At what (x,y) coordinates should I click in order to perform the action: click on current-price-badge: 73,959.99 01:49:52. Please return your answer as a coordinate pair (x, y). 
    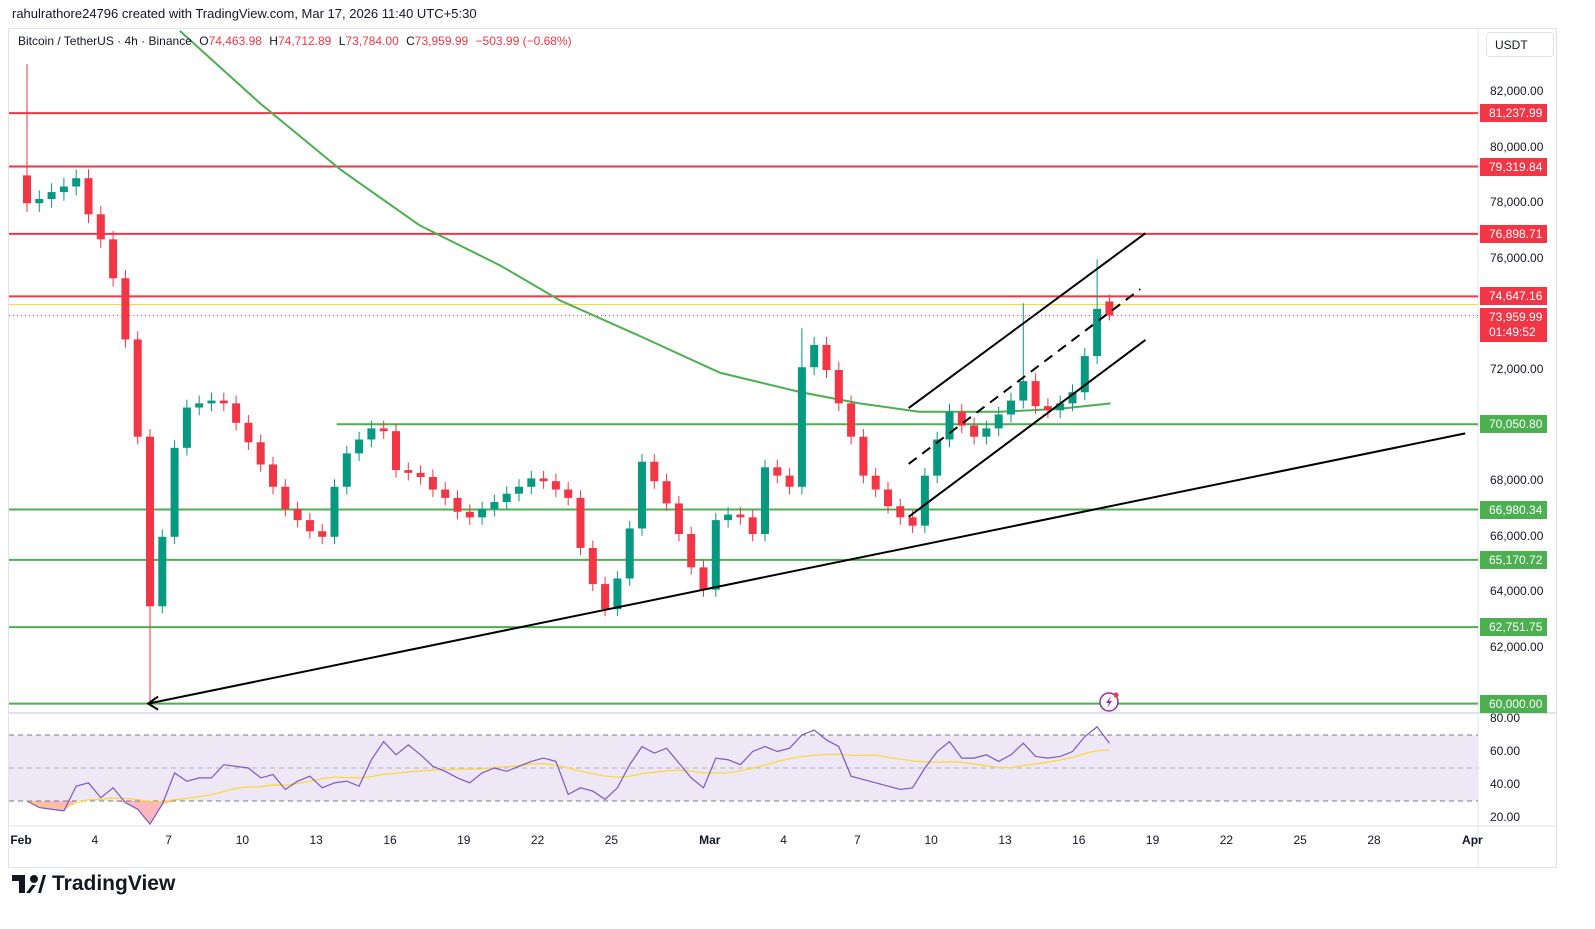
    Looking at the image, I should click on (1513, 324).